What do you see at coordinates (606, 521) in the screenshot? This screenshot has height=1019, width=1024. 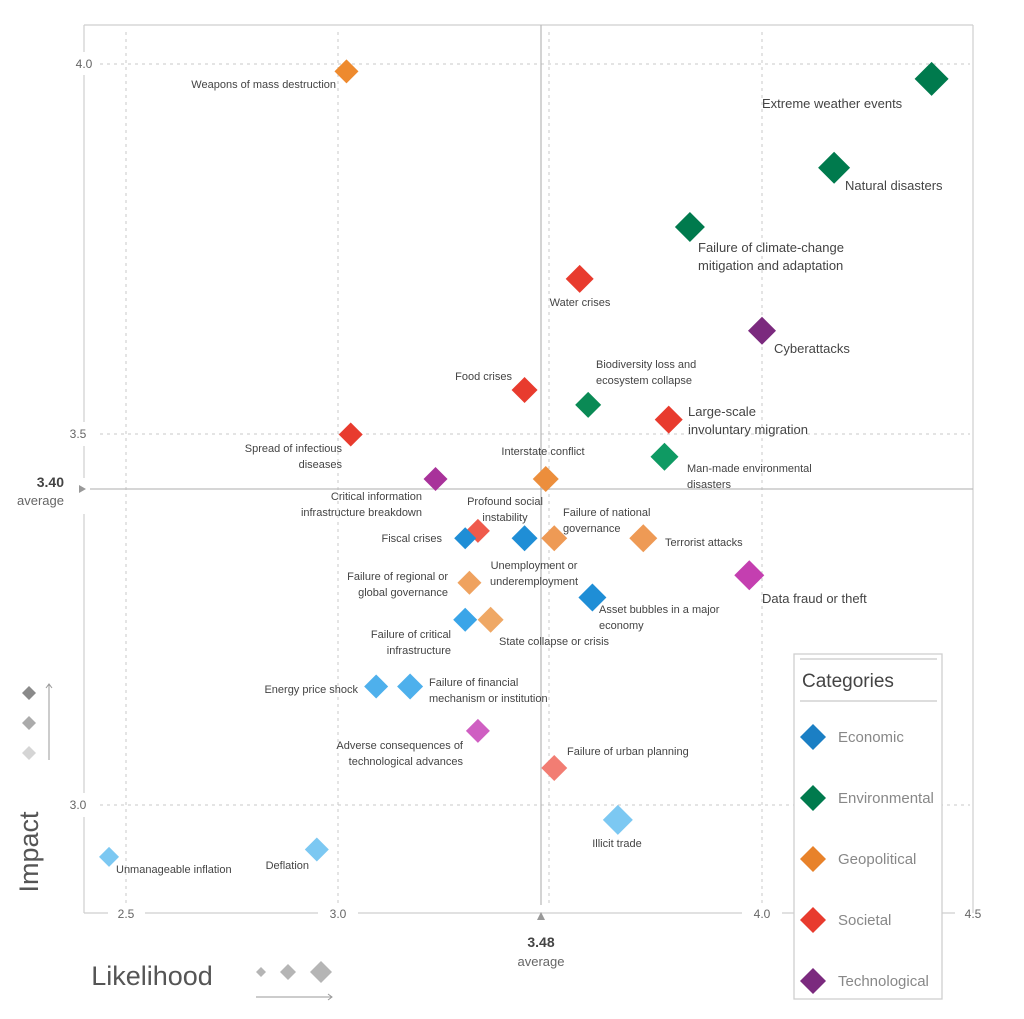 I see `data-label: Failure of national governance` at bounding box center [606, 521].